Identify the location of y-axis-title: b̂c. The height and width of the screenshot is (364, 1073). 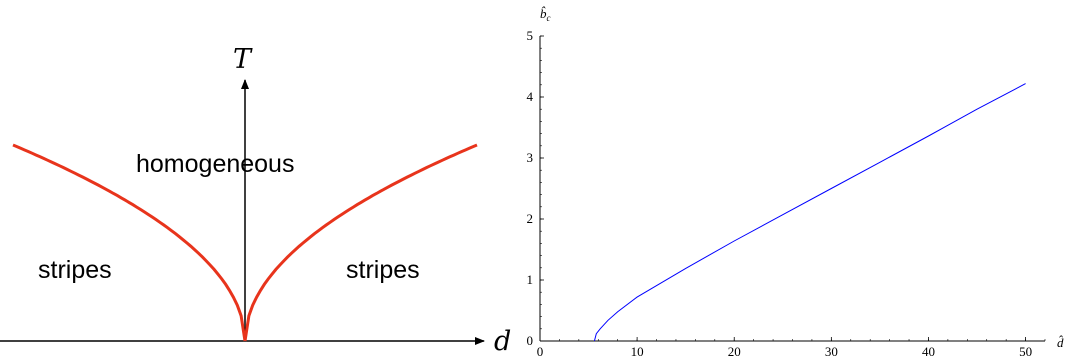
(545, 14).